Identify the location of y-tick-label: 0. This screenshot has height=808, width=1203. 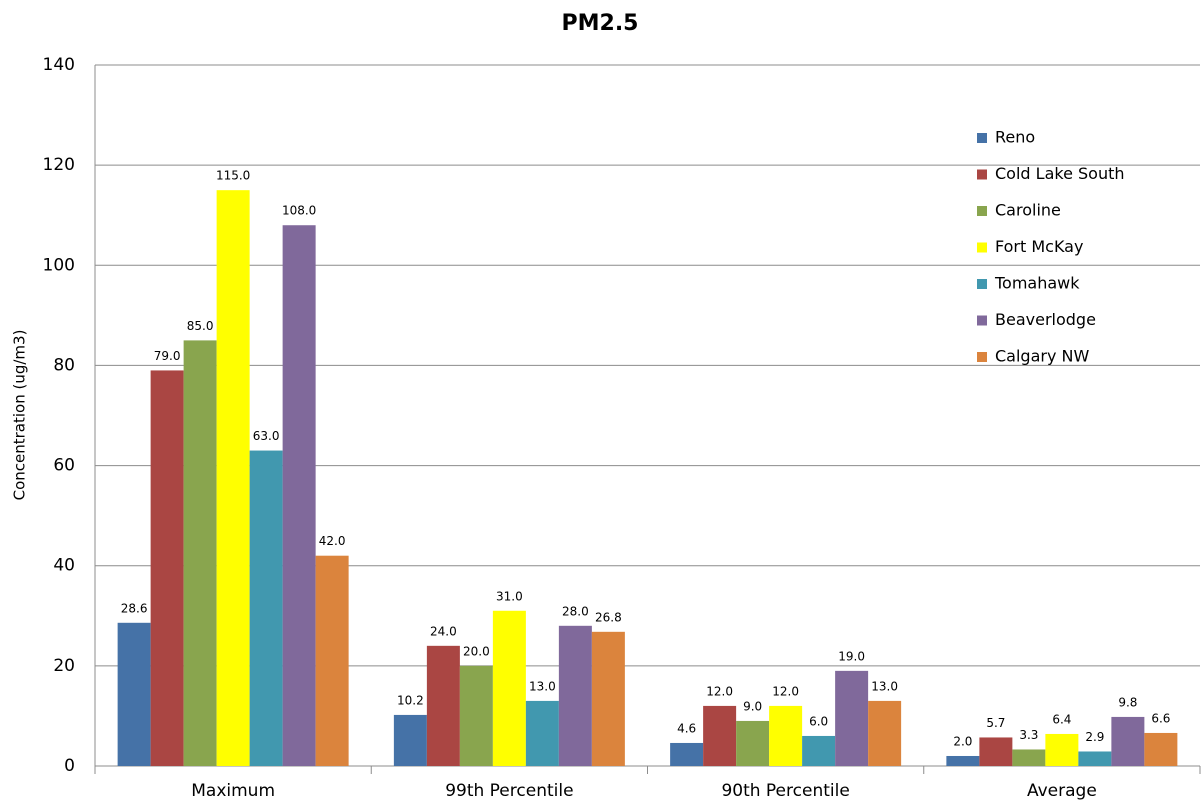
(69, 766).